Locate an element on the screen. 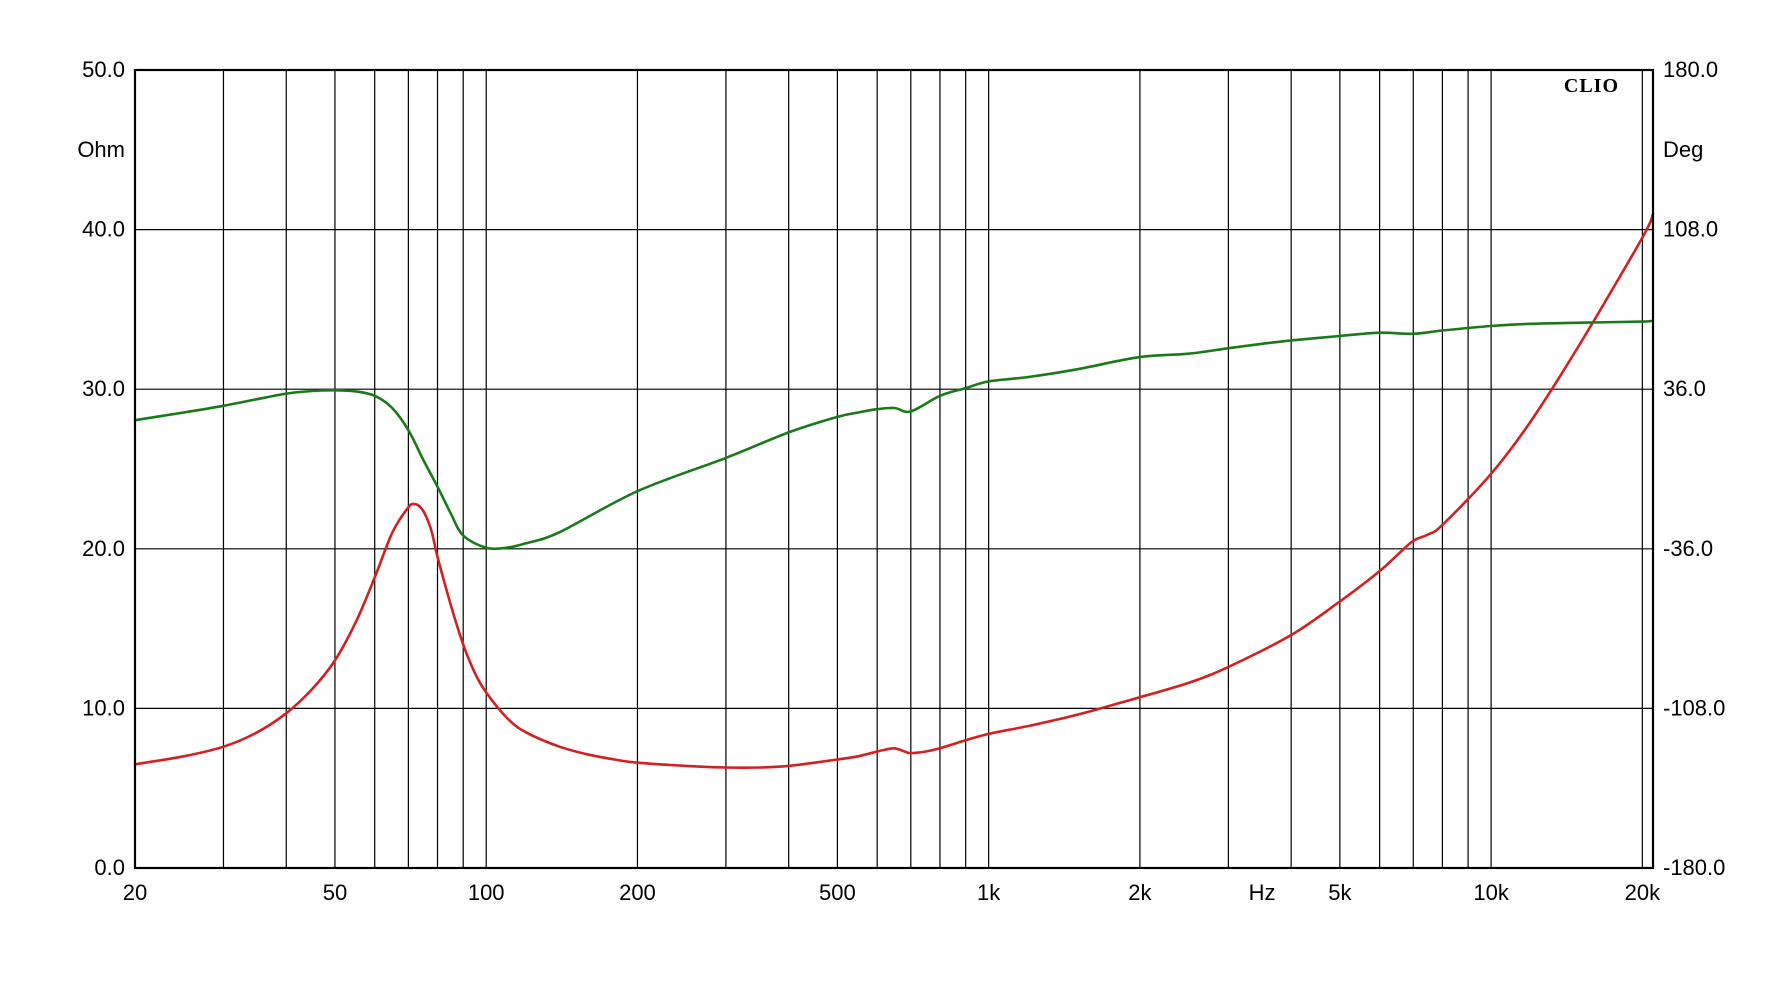  x-tick-label: 200 is located at coordinates (637, 892).